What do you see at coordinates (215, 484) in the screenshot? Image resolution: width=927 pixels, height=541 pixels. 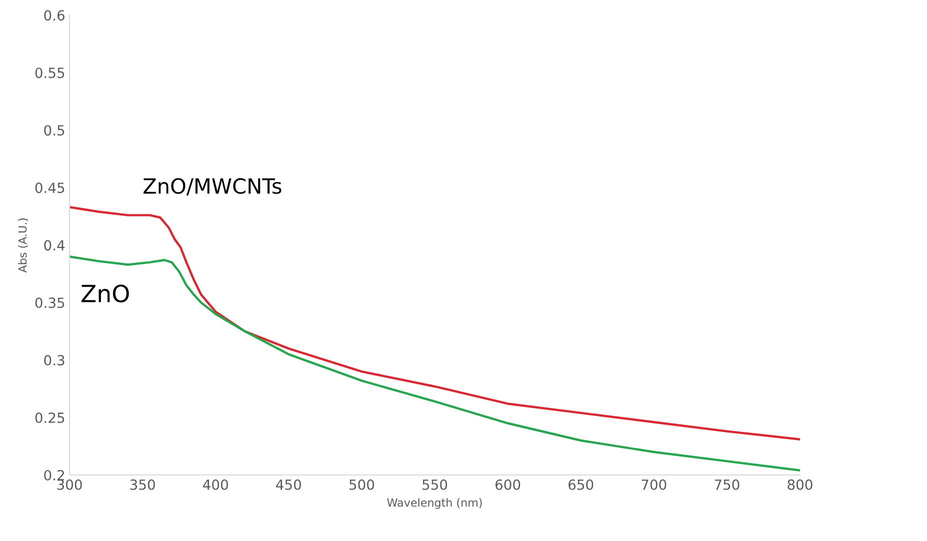 I see `x-tick-label: 400` at bounding box center [215, 484].